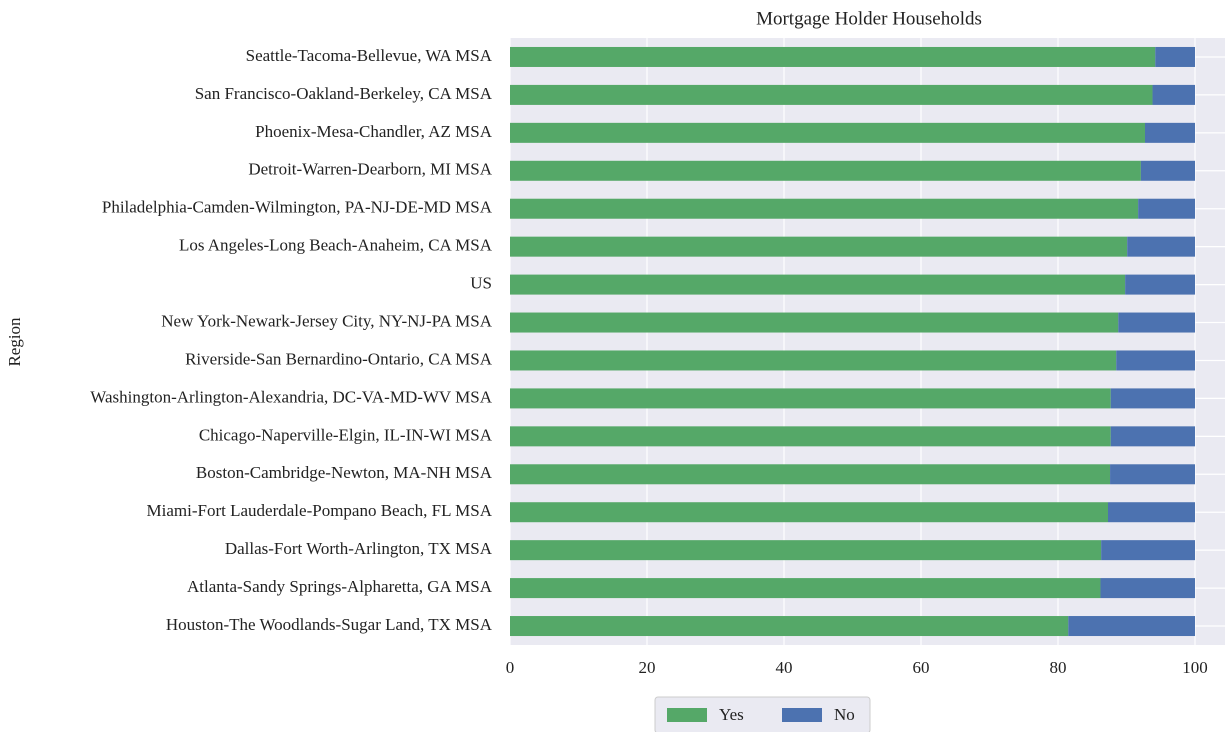 The height and width of the screenshot is (737, 1225). I want to click on legend: Yes No, so click(762, 715).